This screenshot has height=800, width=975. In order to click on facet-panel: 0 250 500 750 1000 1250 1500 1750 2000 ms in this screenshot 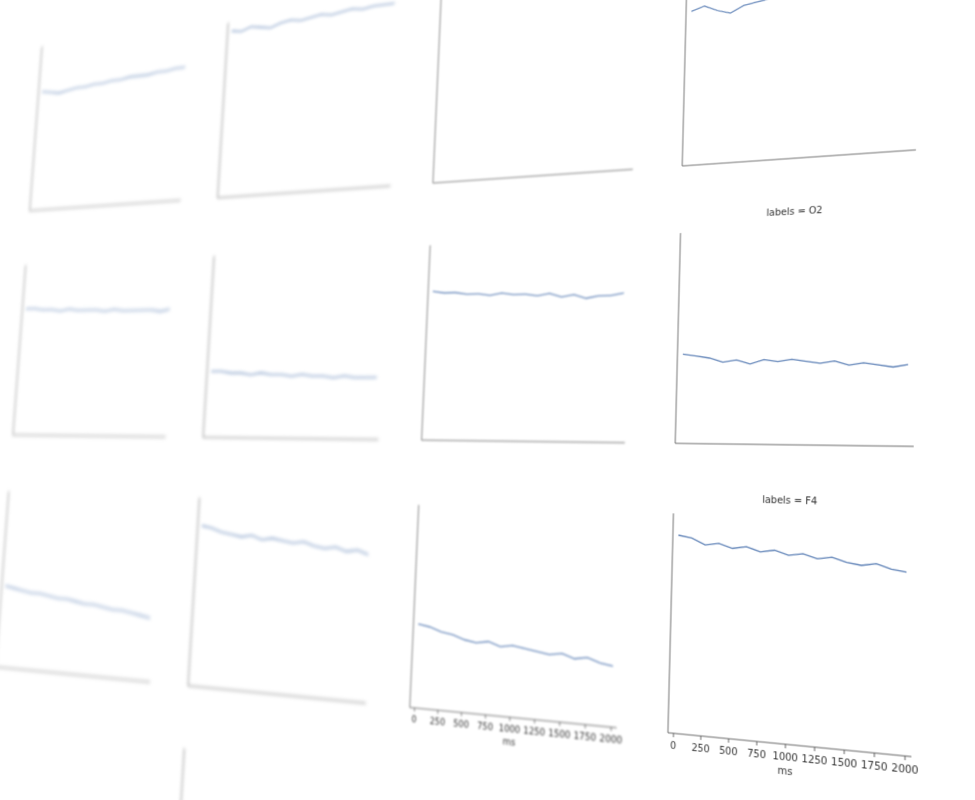, I will do `click(513, 621)`.